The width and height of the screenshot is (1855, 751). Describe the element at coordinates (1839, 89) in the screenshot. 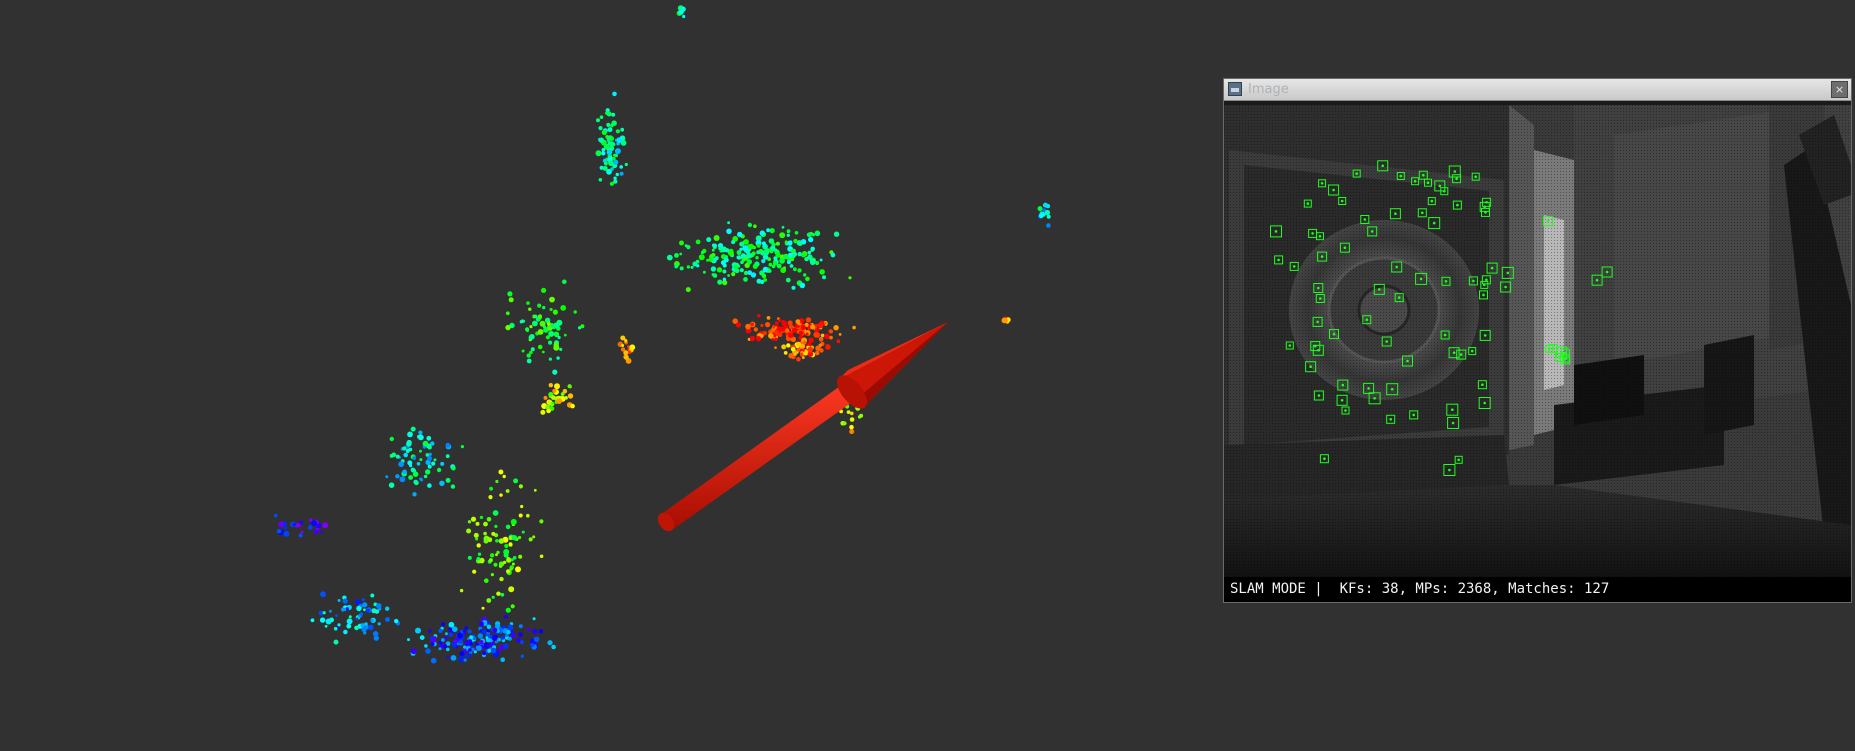

I see `close-button: ×` at that location.